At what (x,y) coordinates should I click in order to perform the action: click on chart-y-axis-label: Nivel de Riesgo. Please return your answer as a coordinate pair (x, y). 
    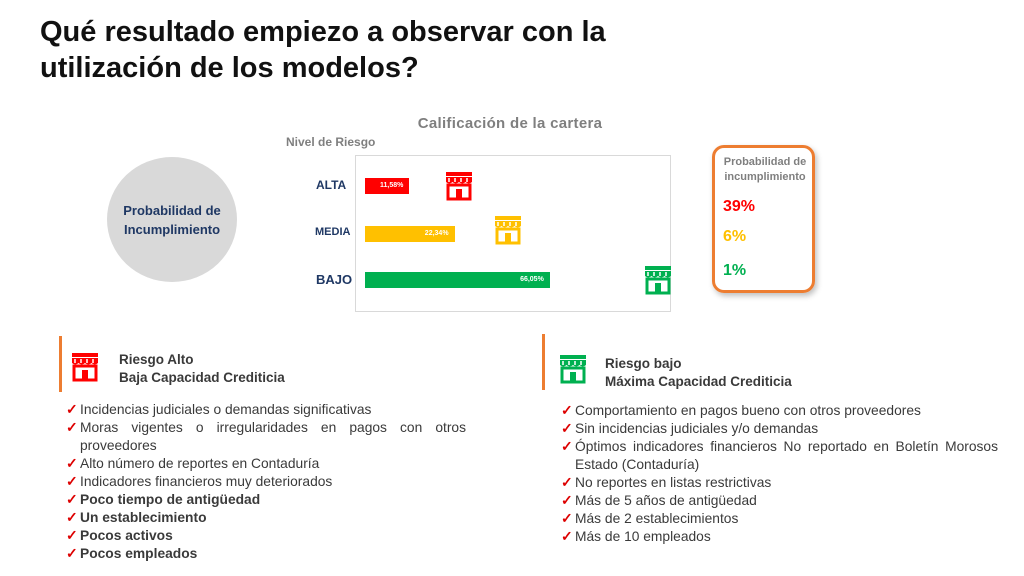
    Looking at the image, I should click on (331, 142).